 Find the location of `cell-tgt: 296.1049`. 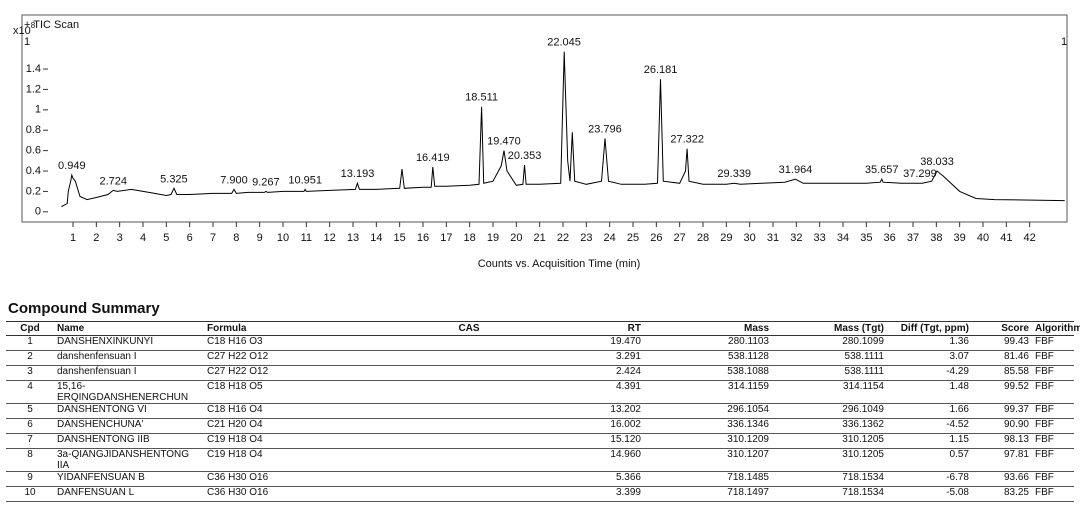

cell-tgt: 296.1049 is located at coordinates (829, 411).